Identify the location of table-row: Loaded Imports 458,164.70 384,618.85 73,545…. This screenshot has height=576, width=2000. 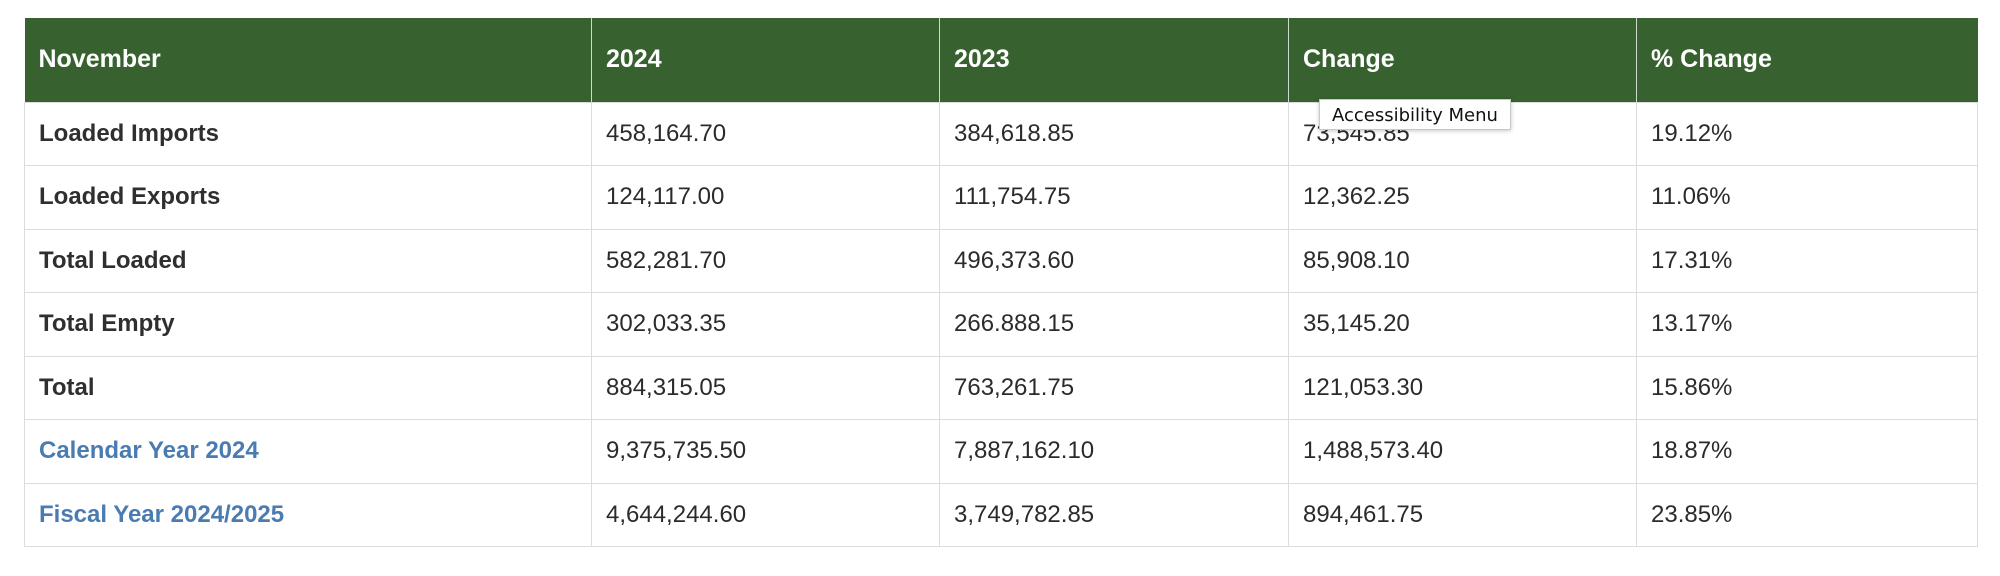
(1001, 133).